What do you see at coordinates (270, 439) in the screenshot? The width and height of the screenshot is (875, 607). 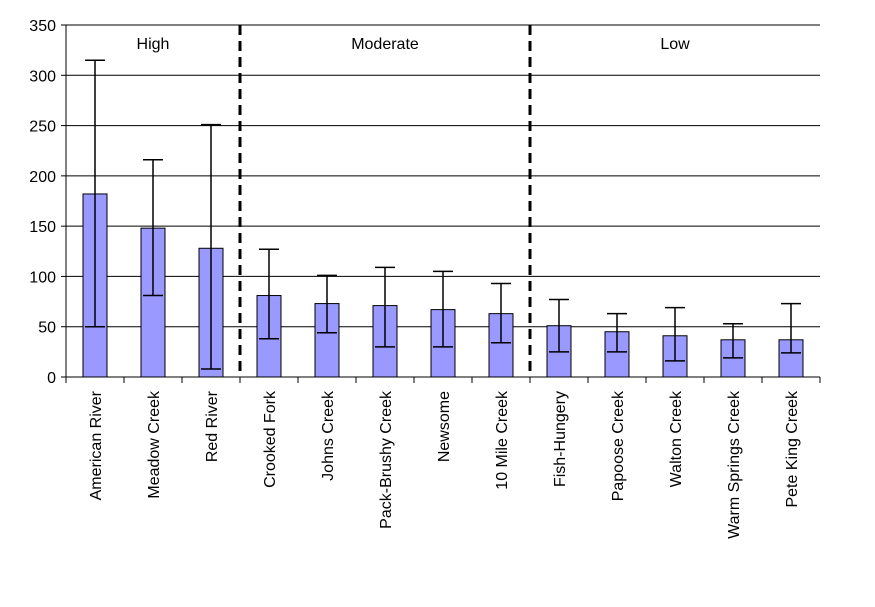 I see `x-category-label: Crooked Fork` at bounding box center [270, 439].